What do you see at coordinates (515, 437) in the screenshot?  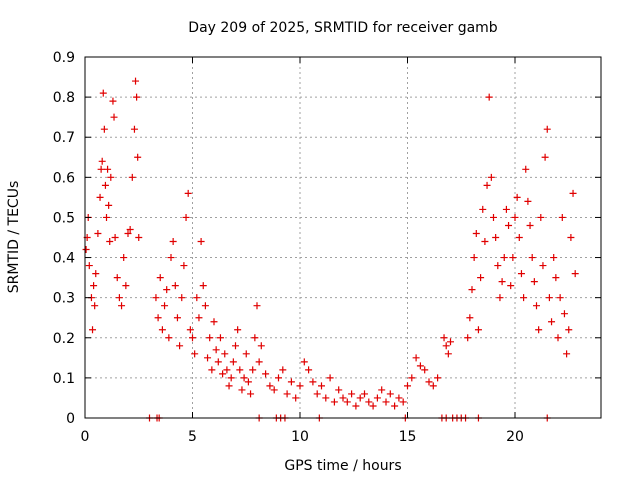 I see `x-tick-label: 20` at bounding box center [515, 437].